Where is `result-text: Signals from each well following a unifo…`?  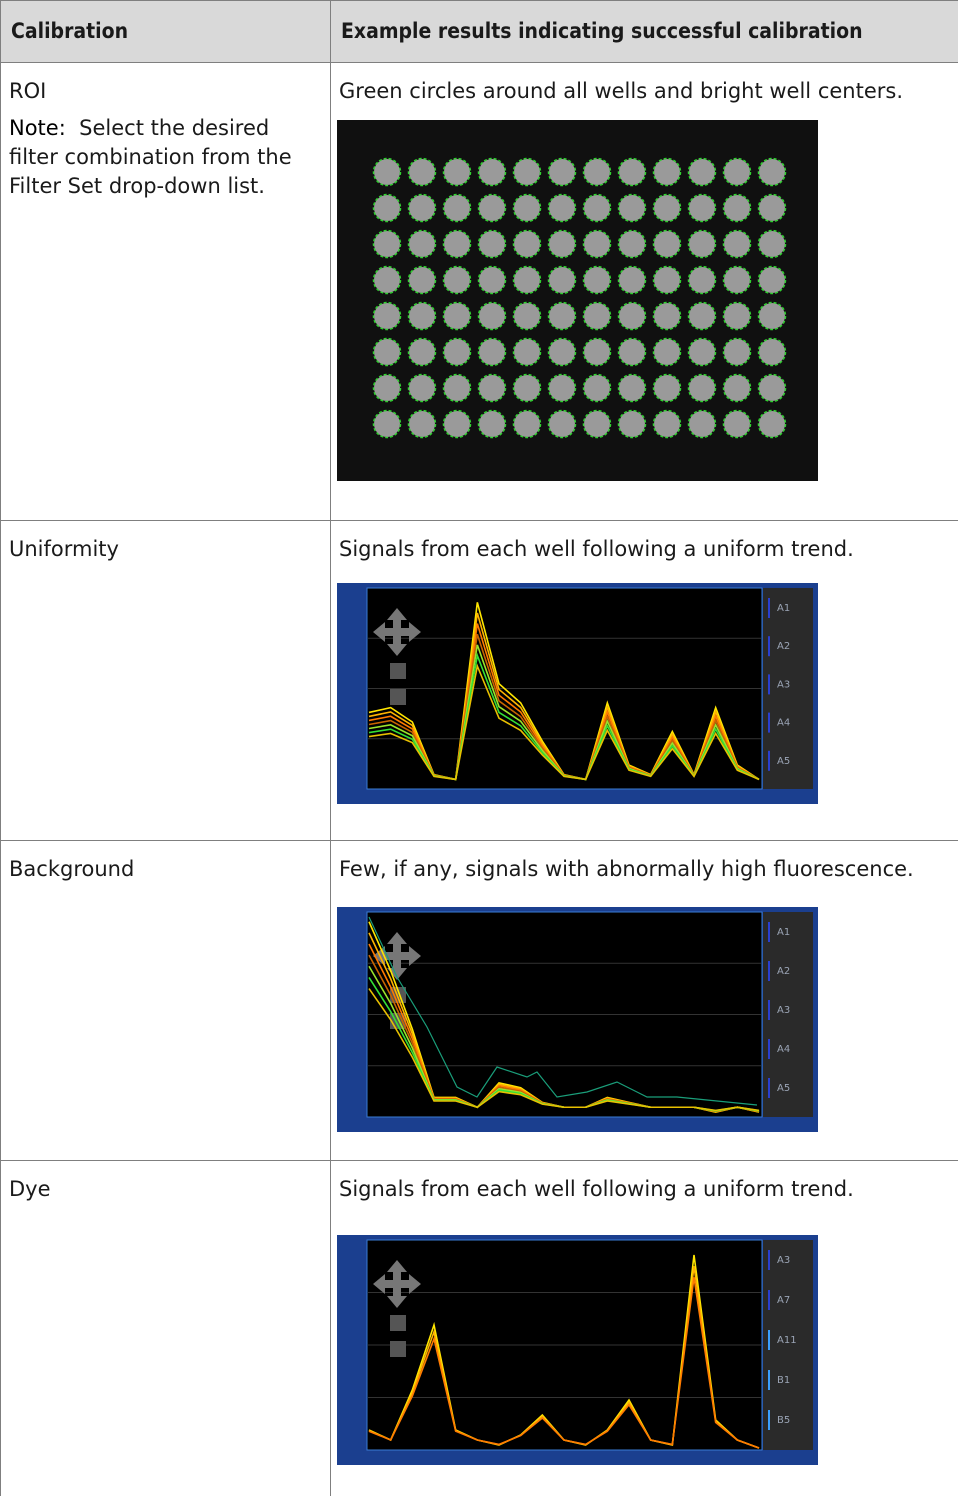 result-text: Signals from each well following a unifo… is located at coordinates (596, 549).